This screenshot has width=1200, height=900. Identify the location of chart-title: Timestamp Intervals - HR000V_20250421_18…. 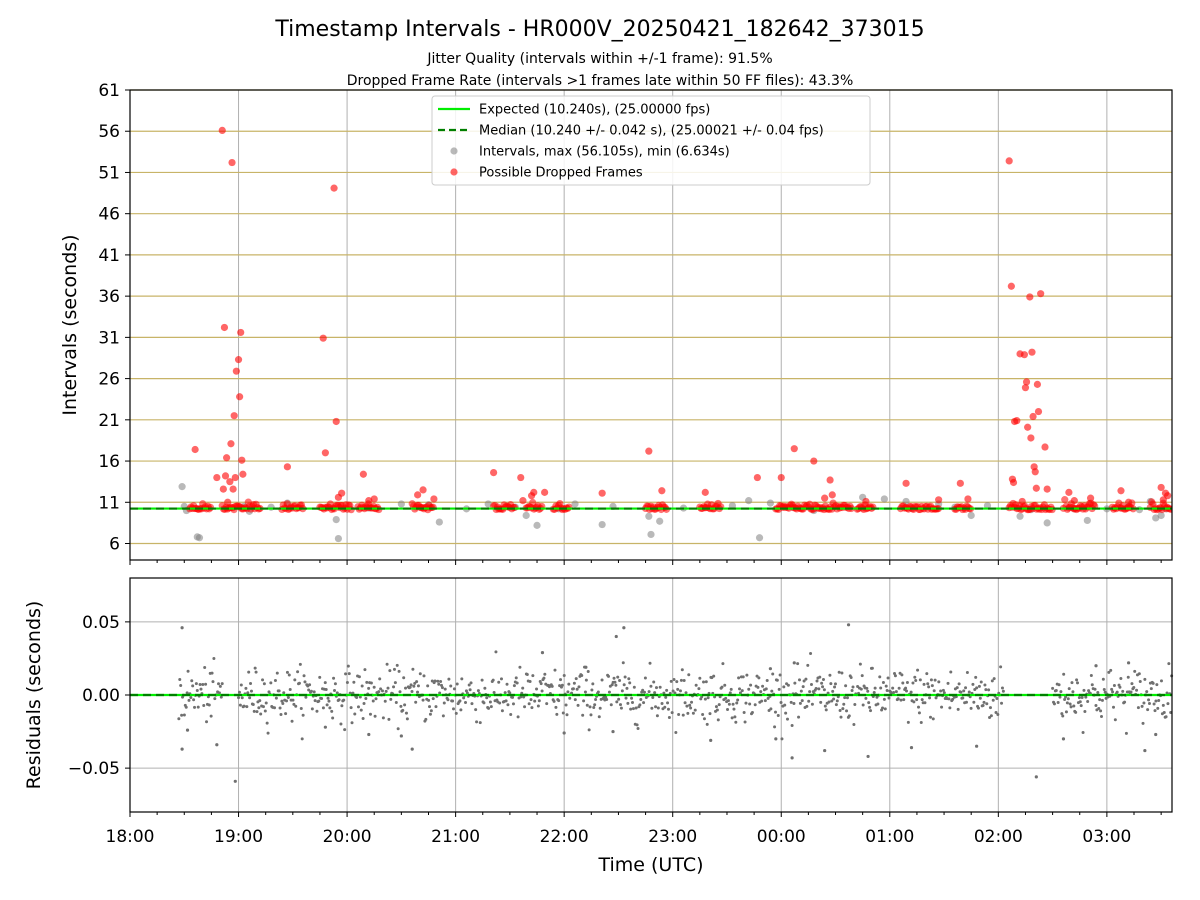
(599, 29).